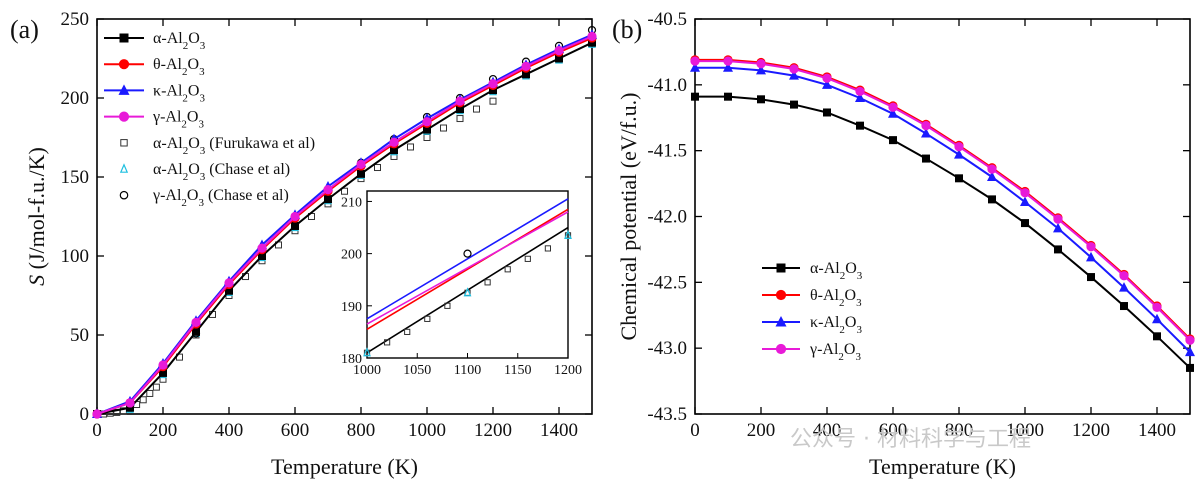 The height and width of the screenshot is (484, 1200). I want to click on inset-zoom-plot: 1000 1050 1100 1150 1200 180 190 200 210, so click(461, 284).